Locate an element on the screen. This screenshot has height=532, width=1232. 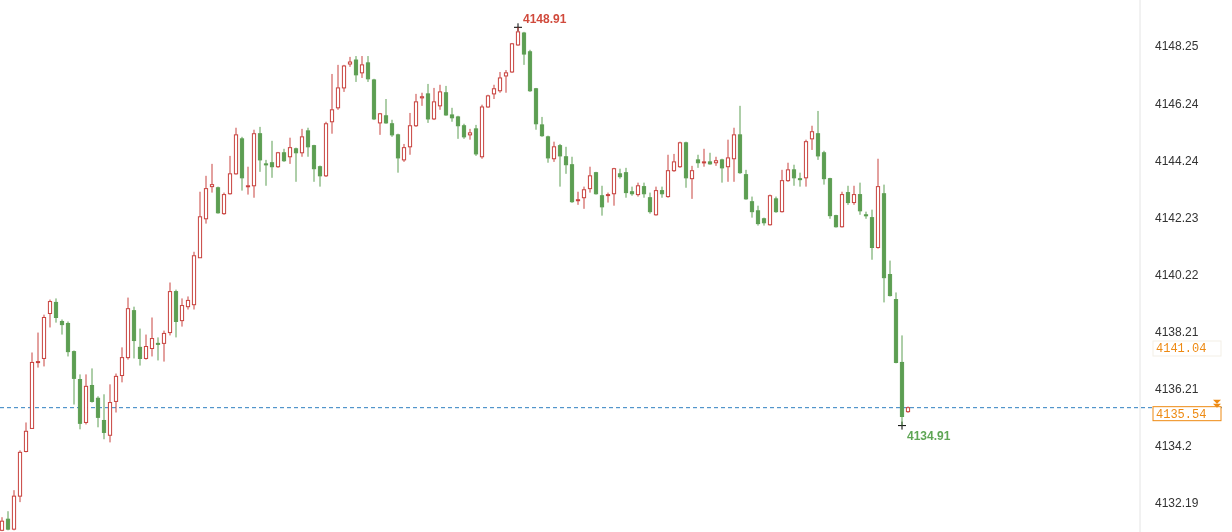
y-tick-label: 4140.22 is located at coordinates (1177, 274).